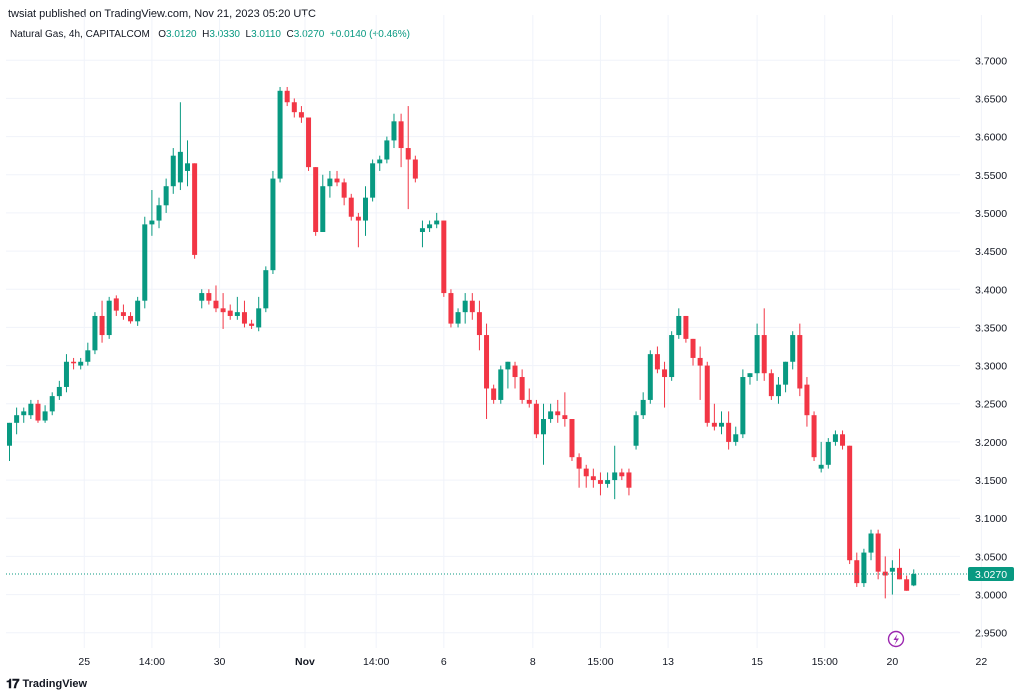 The width and height of the screenshot is (1024, 698). What do you see at coordinates (991, 443) in the screenshot?
I see `price-tick-label: 3.2000` at bounding box center [991, 443].